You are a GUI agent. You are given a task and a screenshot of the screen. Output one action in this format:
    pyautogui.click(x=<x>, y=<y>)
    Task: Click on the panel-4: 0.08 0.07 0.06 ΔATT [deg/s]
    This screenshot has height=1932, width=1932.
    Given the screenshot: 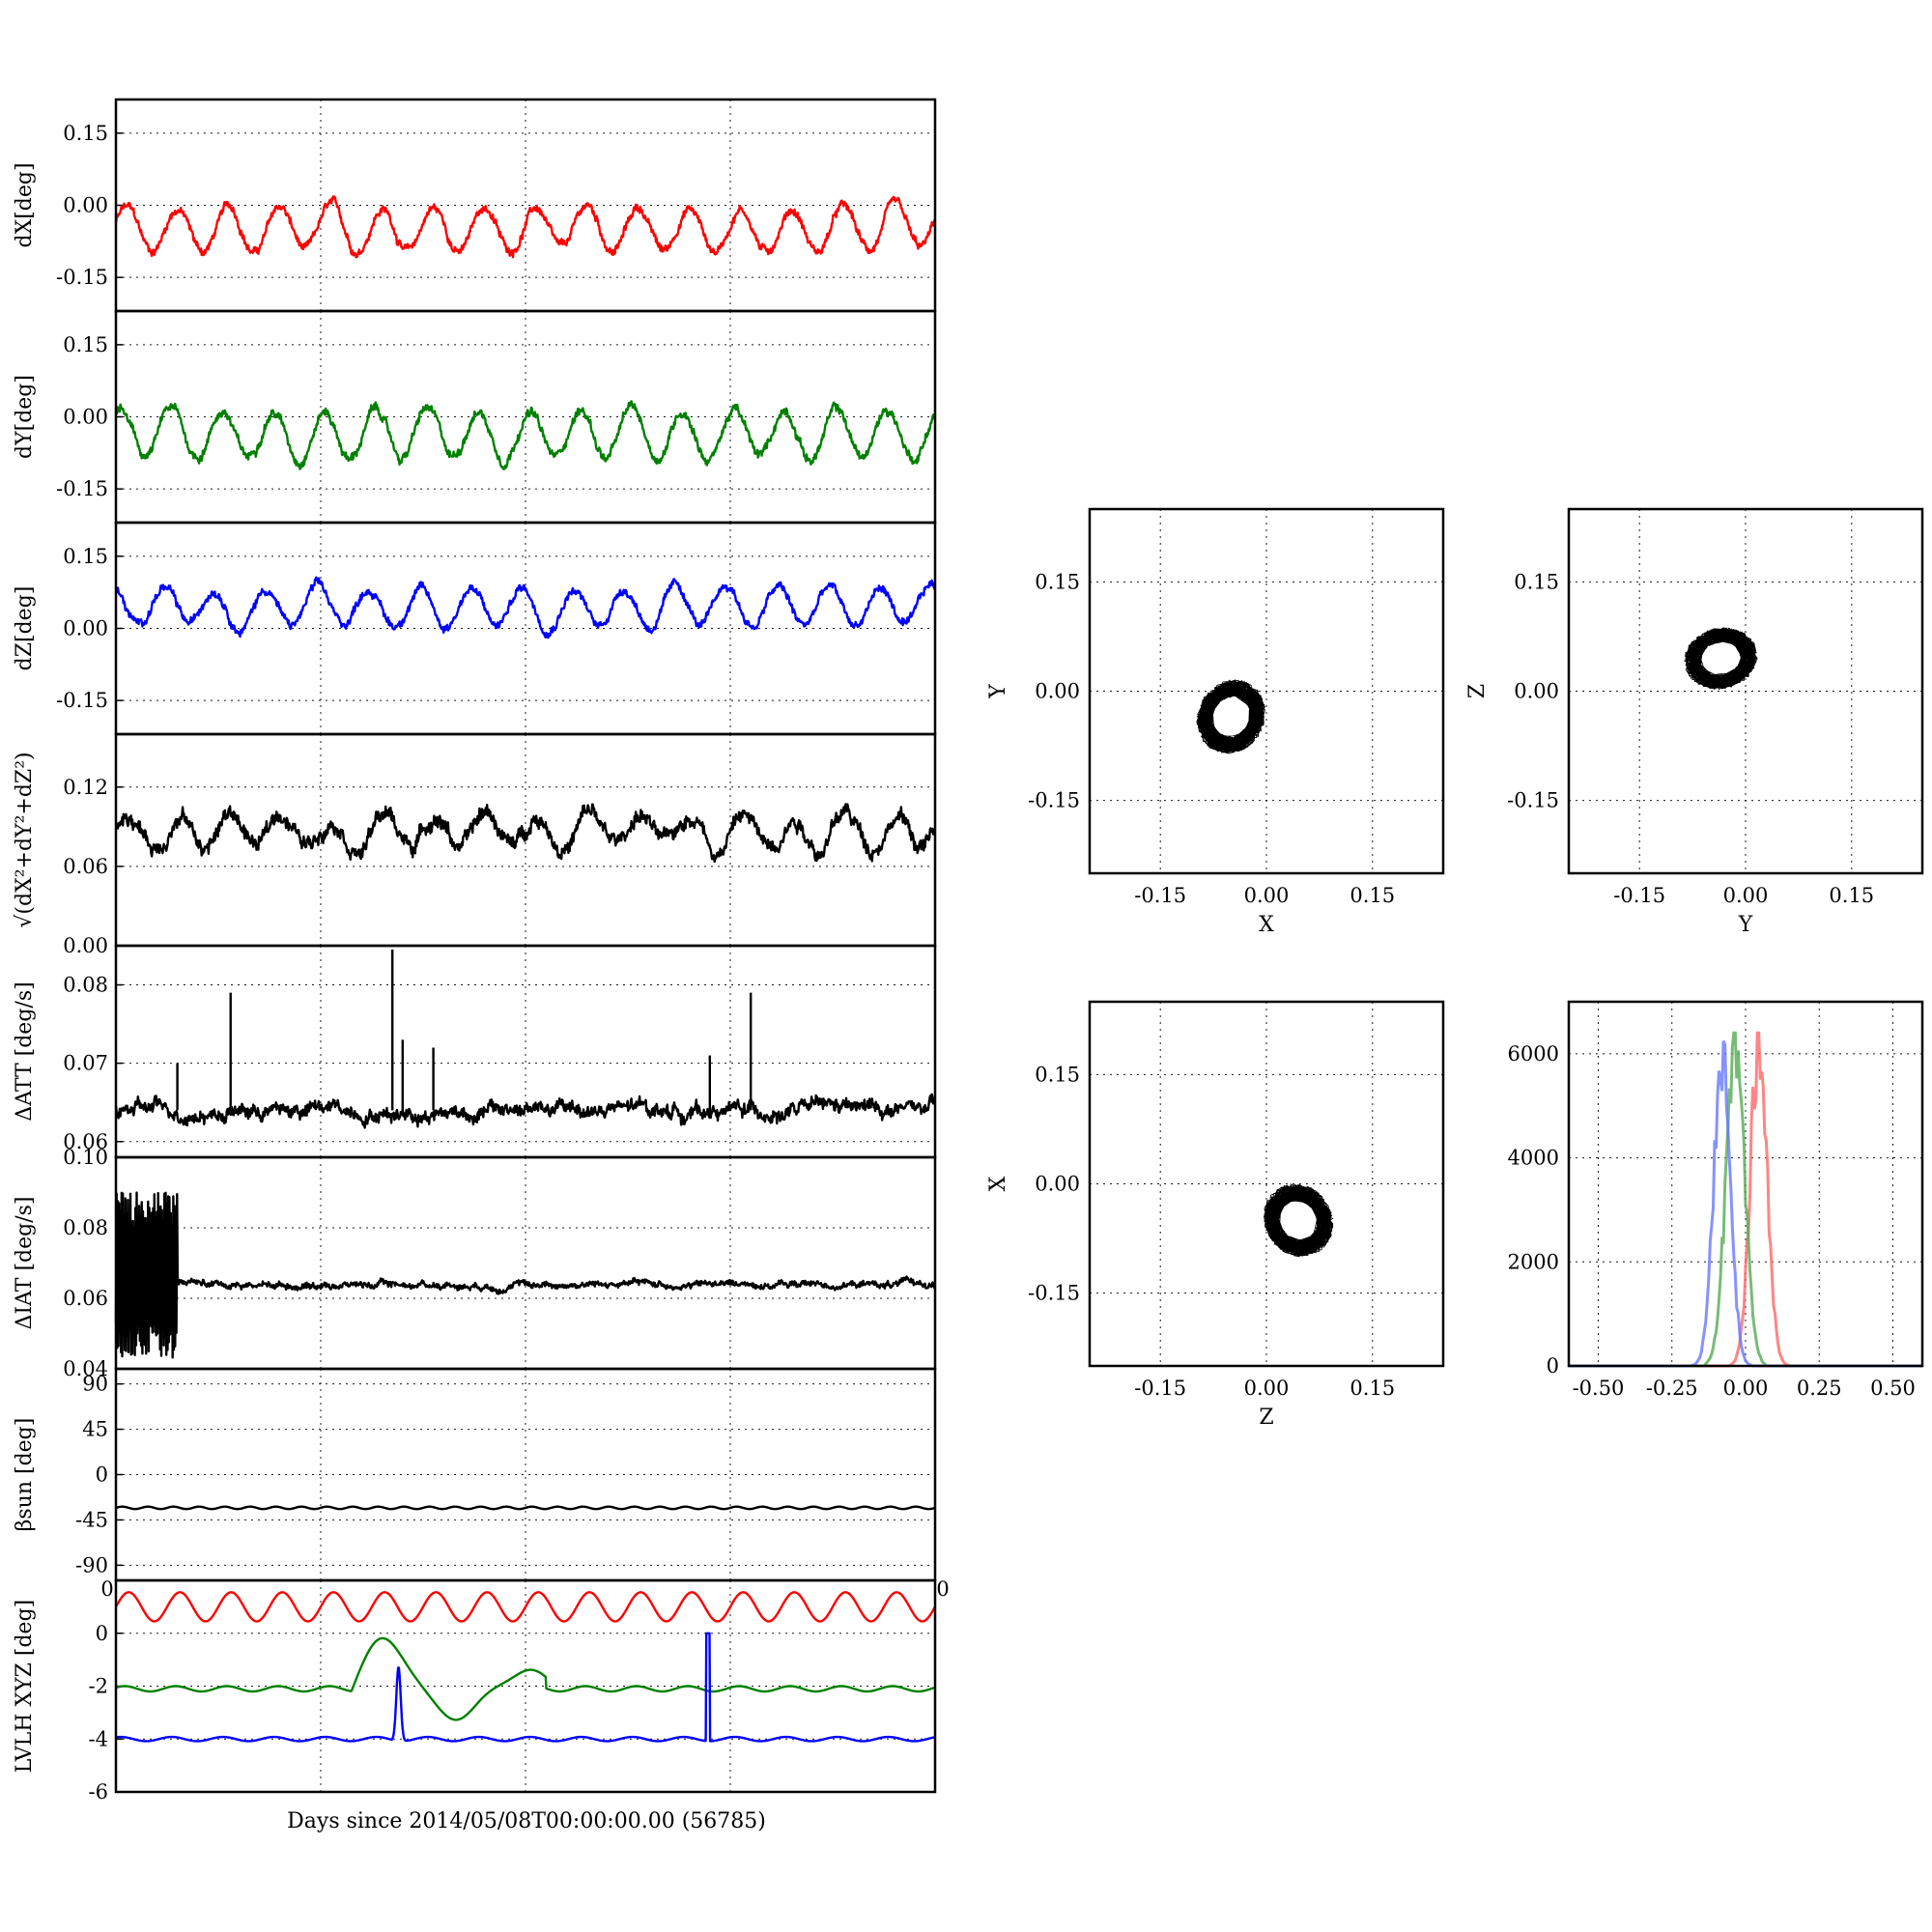 What is the action you would take?
    pyautogui.click(x=475, y=1051)
    